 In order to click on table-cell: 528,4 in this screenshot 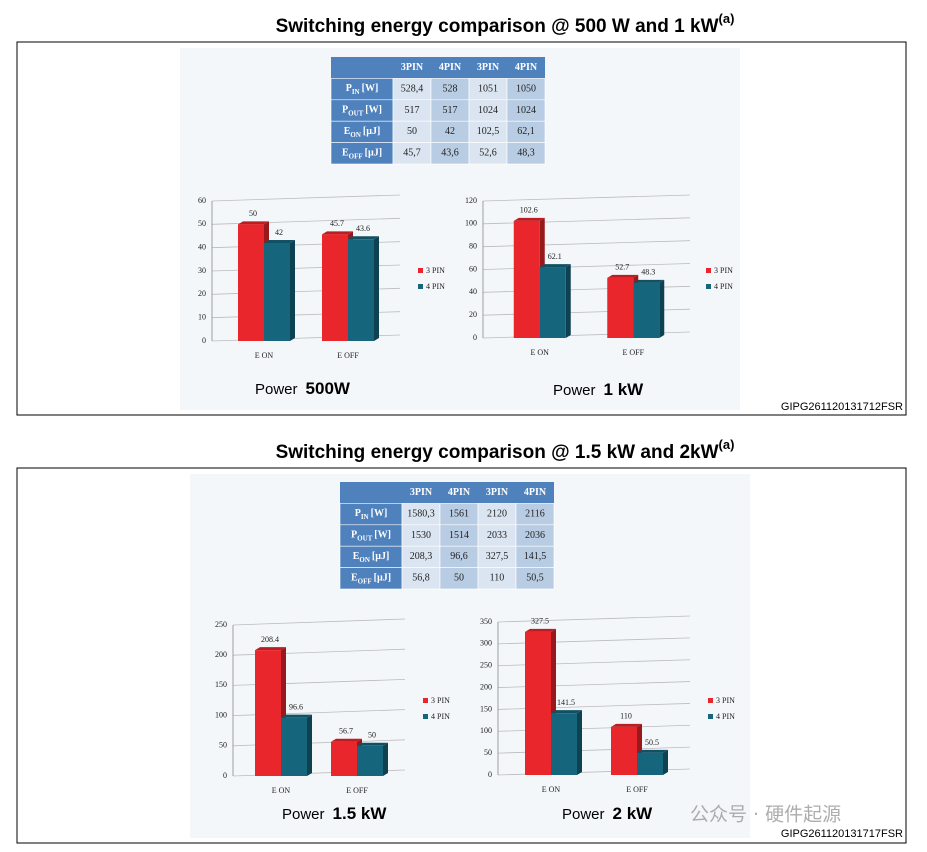, I will do `click(412, 88)`.